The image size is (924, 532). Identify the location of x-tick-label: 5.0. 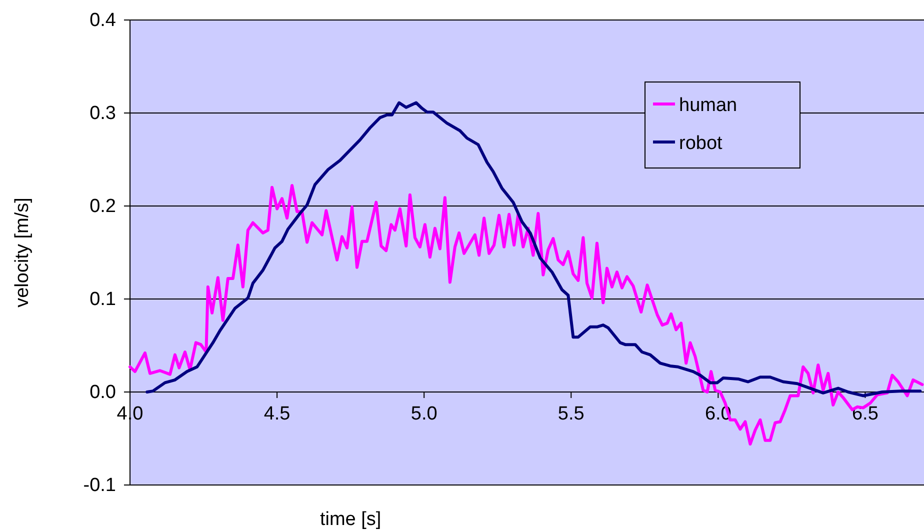
(424, 413).